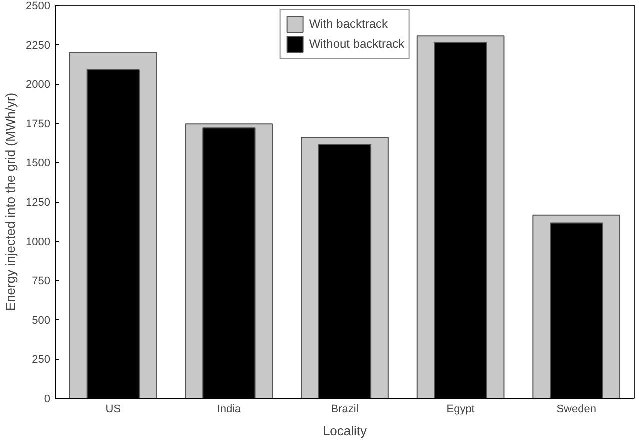 The height and width of the screenshot is (441, 639). What do you see at coordinates (41, 282) in the screenshot?
I see `y-tick-label: 750` at bounding box center [41, 282].